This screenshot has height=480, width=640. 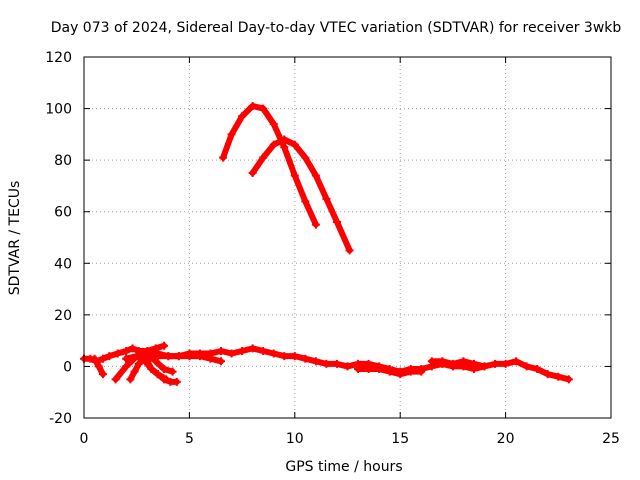 What do you see at coordinates (15, 238) in the screenshot?
I see `y-axis-label: SDTVAR / TECUs` at bounding box center [15, 238].